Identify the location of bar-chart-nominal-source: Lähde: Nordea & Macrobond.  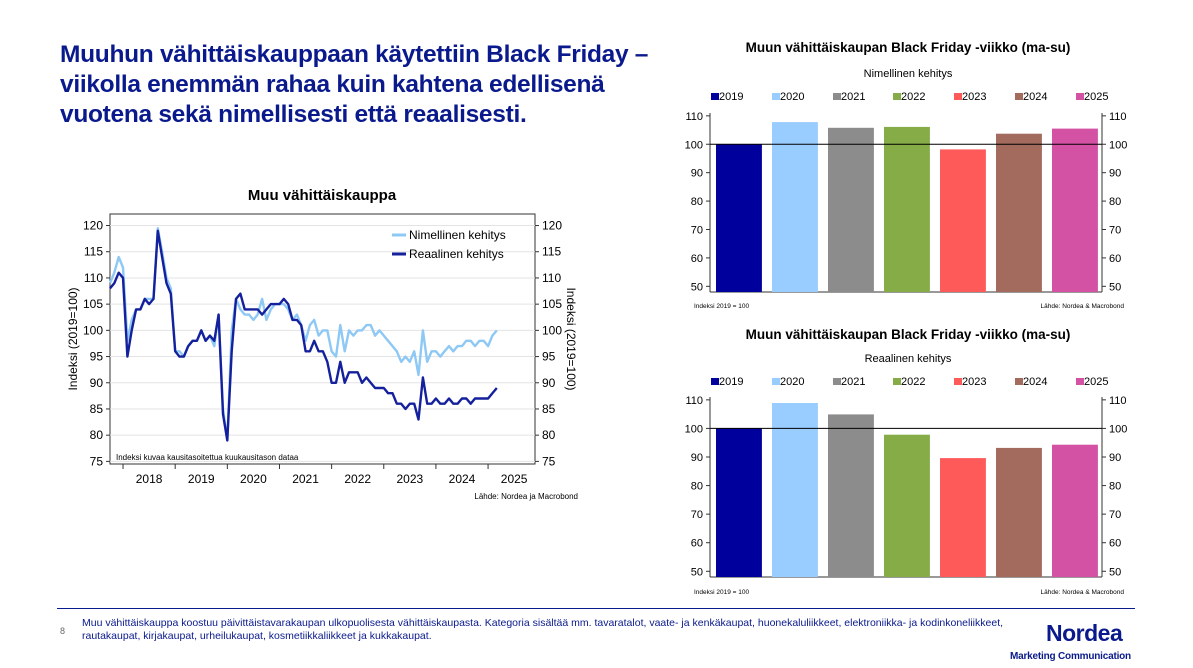
(1083, 306).